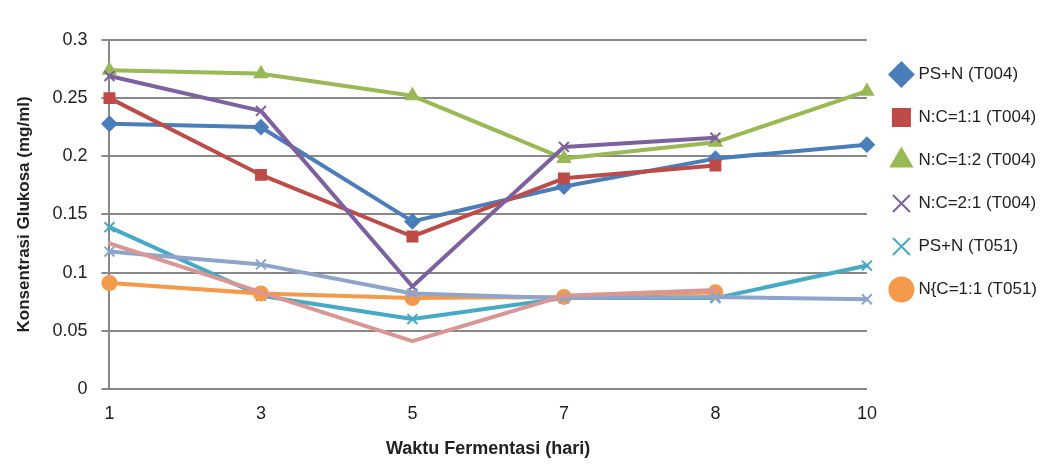 The image size is (1057, 465). What do you see at coordinates (715, 412) in the screenshot?
I see `x-tick-label: 8` at bounding box center [715, 412].